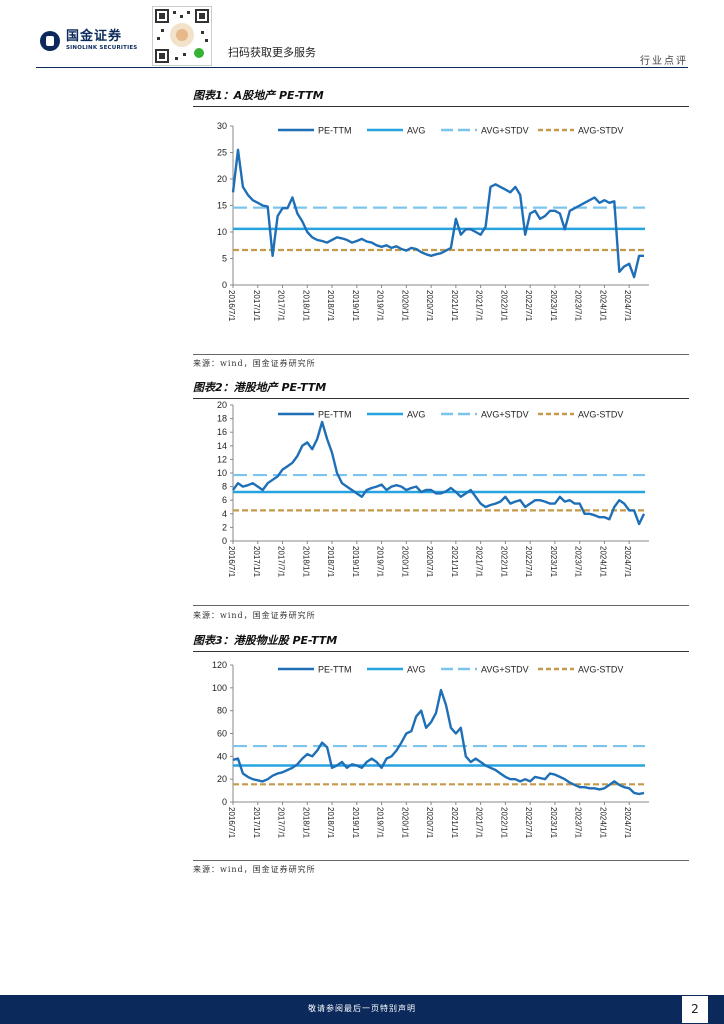 Image resolution: width=724 pixels, height=1024 pixels. I want to click on figure-2-title: 图表2：港股地产 PE-TTM, so click(441, 388).